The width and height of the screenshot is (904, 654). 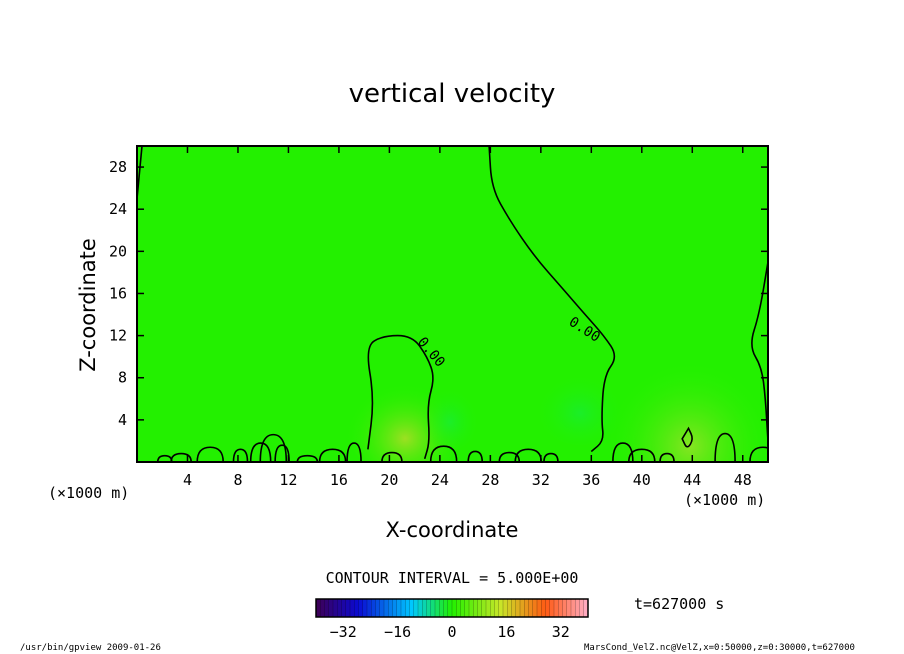 I want to click on x-tick-label: 8, so click(x=237, y=480).